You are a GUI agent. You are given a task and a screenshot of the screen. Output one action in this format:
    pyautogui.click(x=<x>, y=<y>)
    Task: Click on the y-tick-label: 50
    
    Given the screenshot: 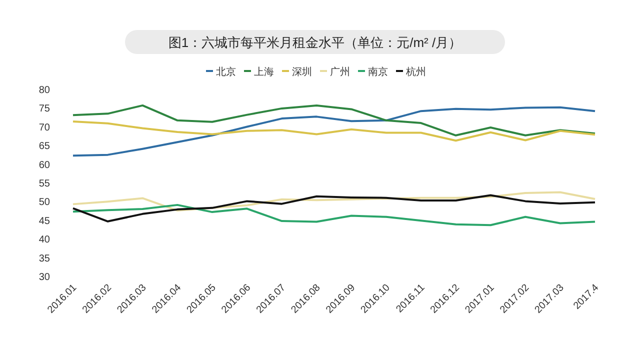 What is the action you would take?
    pyautogui.click(x=44, y=202)
    